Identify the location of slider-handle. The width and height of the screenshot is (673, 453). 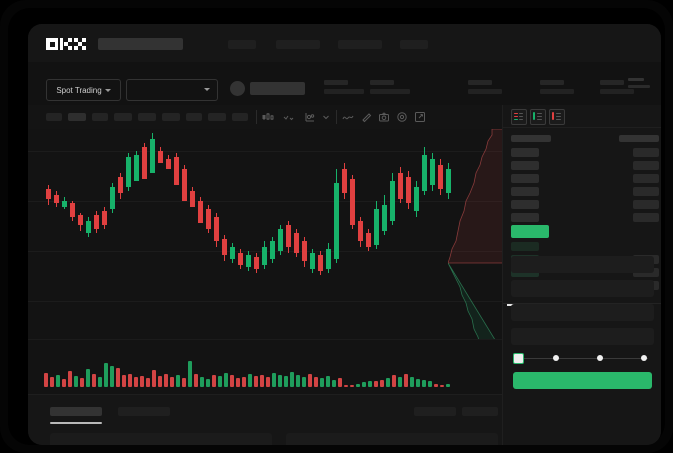
(518, 358).